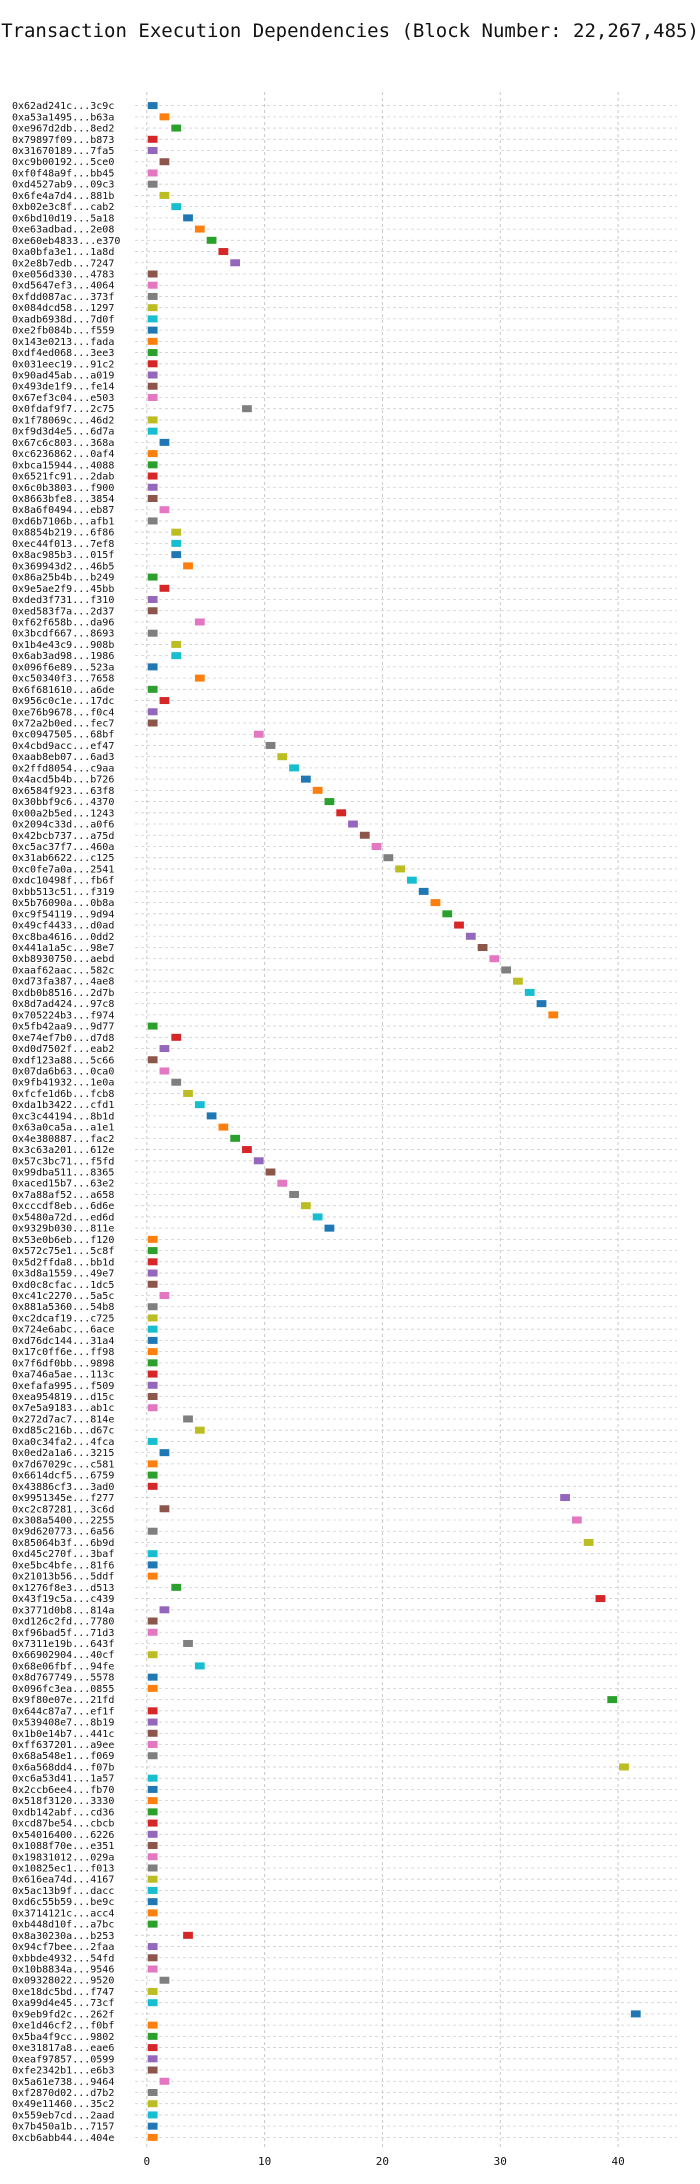 Image resolution: width=700 pixels, height=2184 pixels. Describe the element at coordinates (63, 533) in the screenshot. I see `ytick-label: 0x8854b219...6f86` at that location.